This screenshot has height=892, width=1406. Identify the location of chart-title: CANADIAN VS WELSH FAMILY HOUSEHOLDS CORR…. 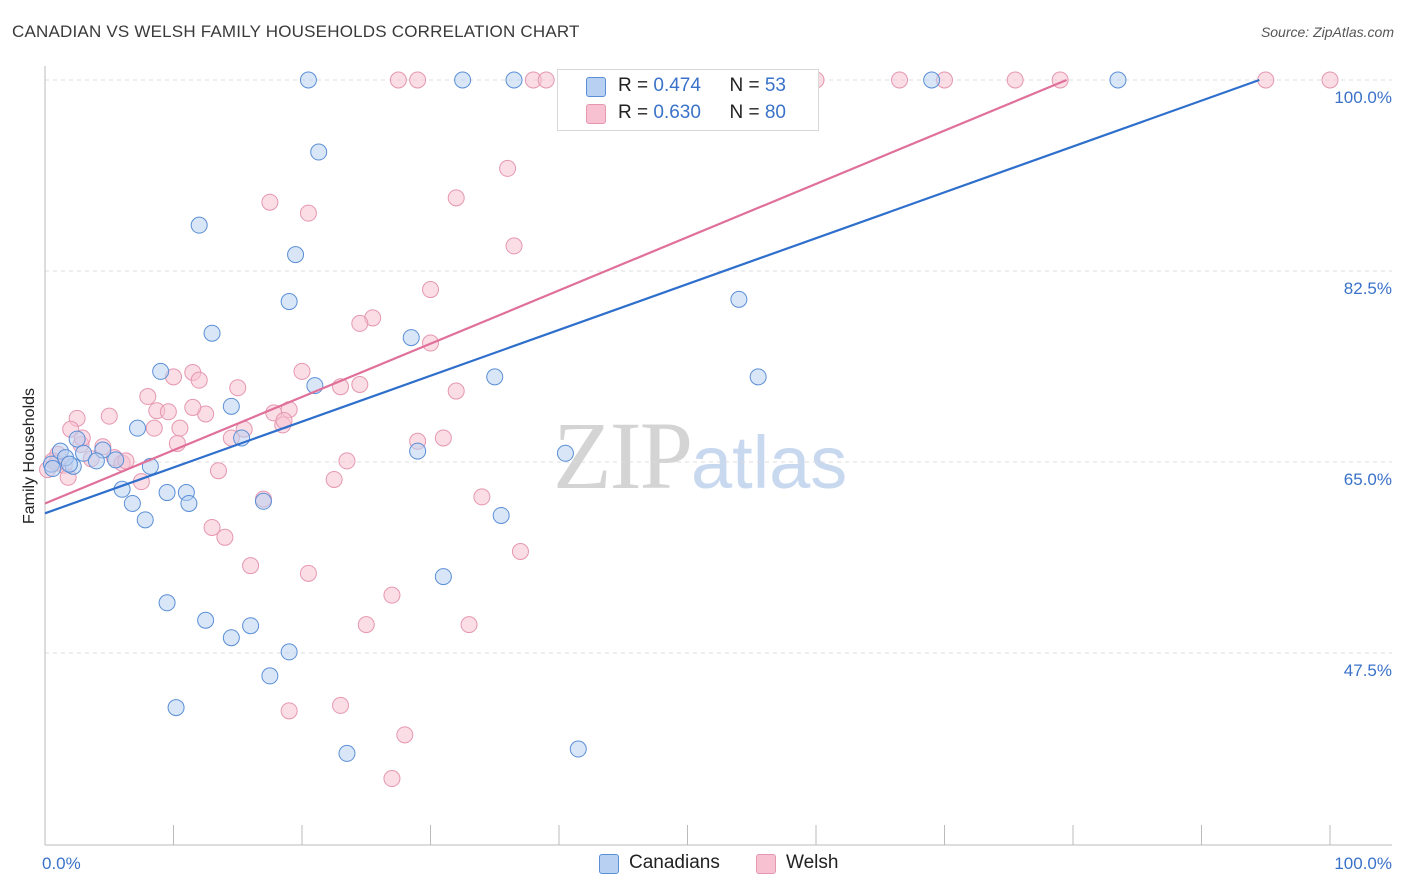
(296, 31).